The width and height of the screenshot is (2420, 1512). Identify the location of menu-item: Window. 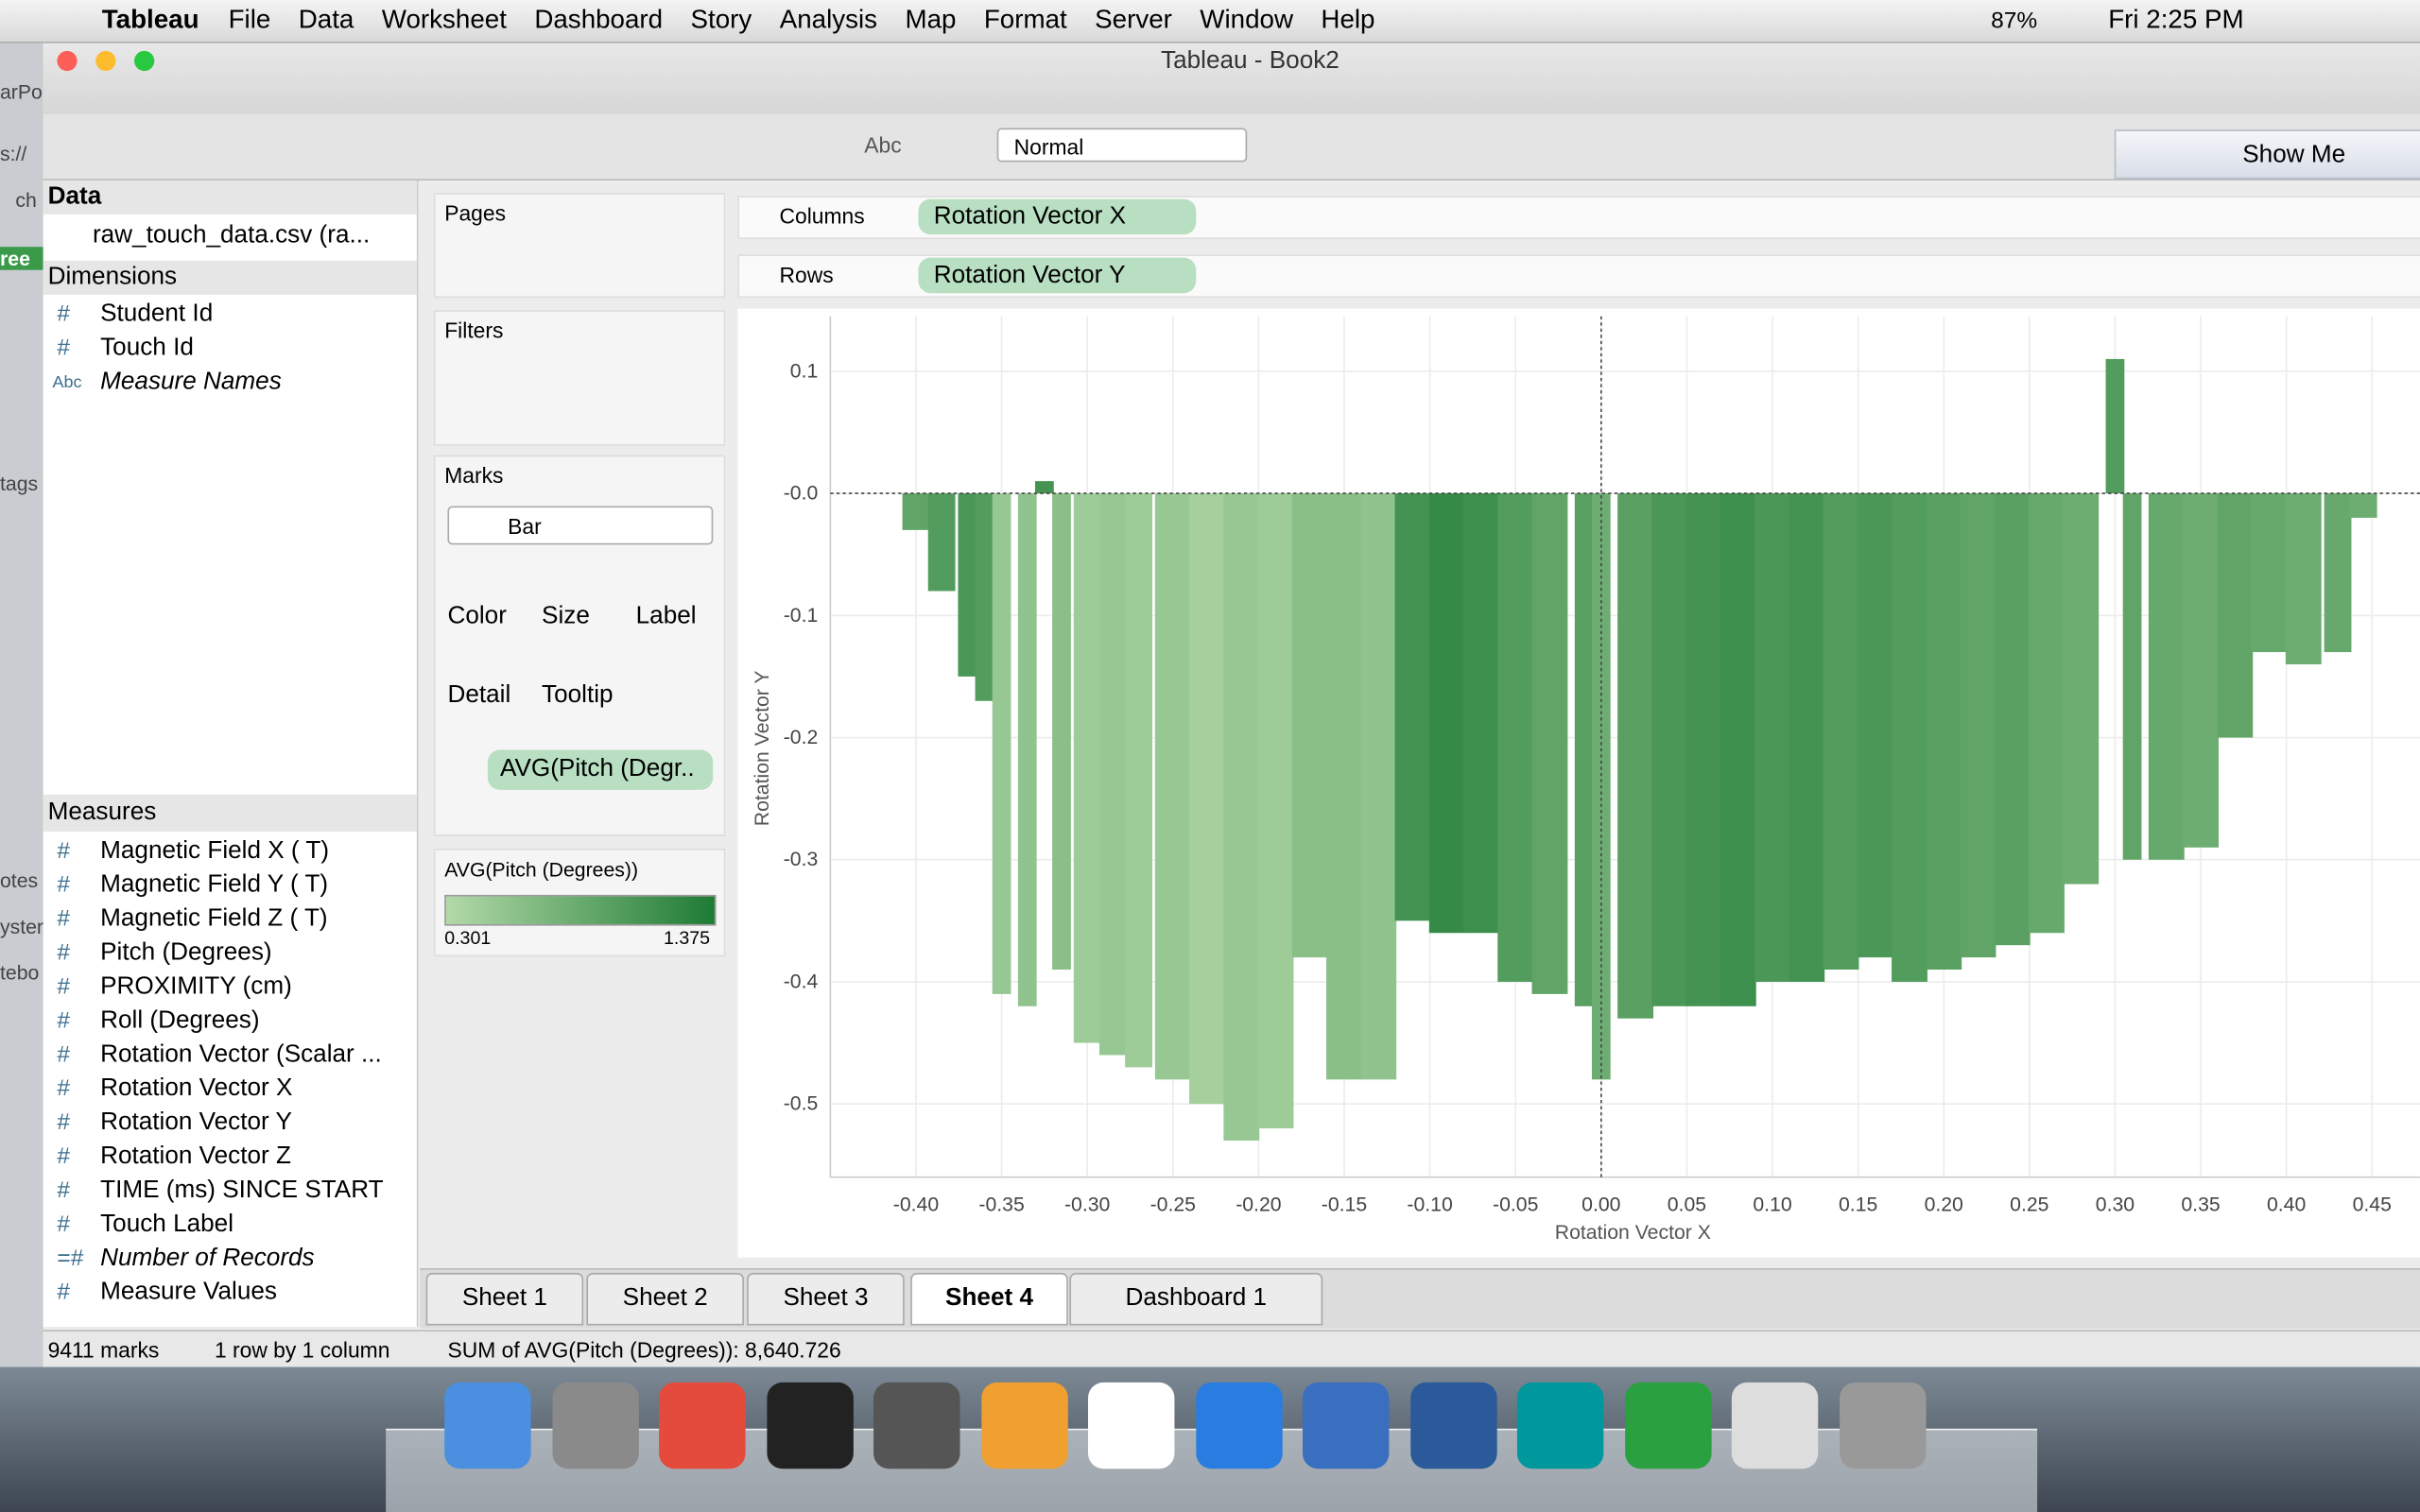
(1247, 19).